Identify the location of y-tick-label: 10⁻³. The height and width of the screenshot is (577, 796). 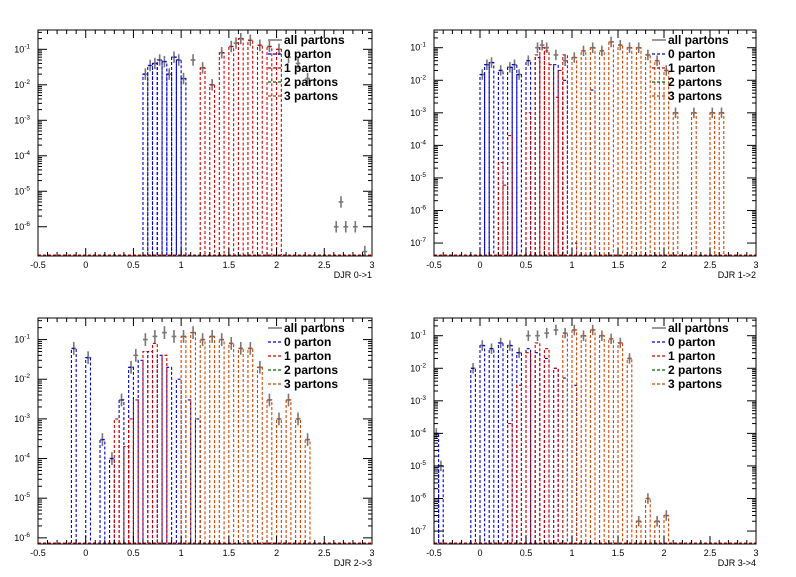
(418, 400).